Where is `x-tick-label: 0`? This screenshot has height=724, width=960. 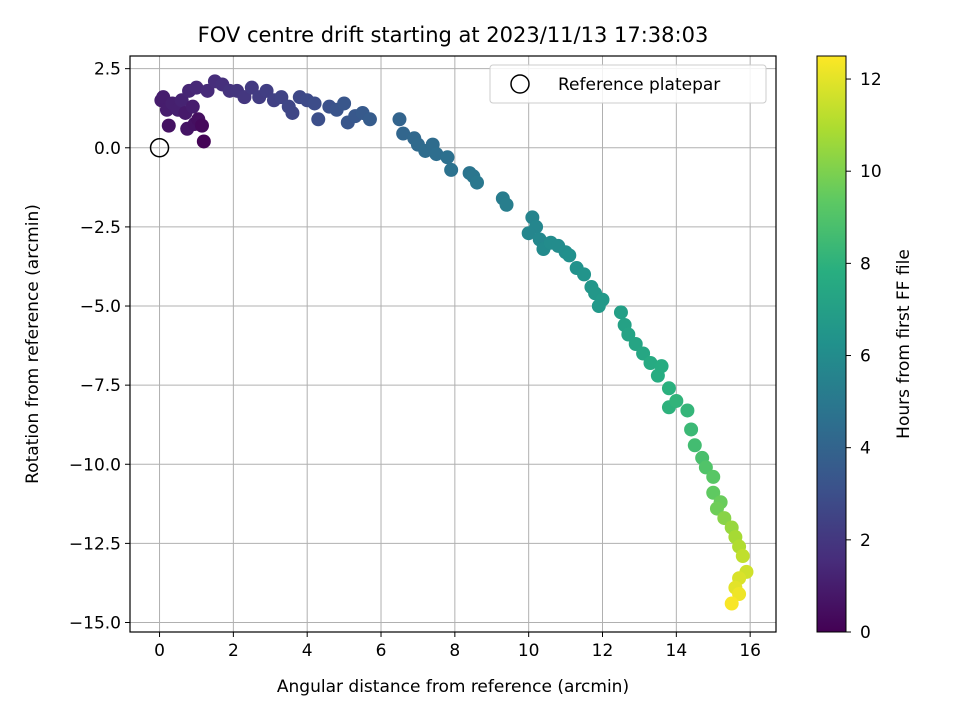 x-tick-label: 0 is located at coordinates (159, 651).